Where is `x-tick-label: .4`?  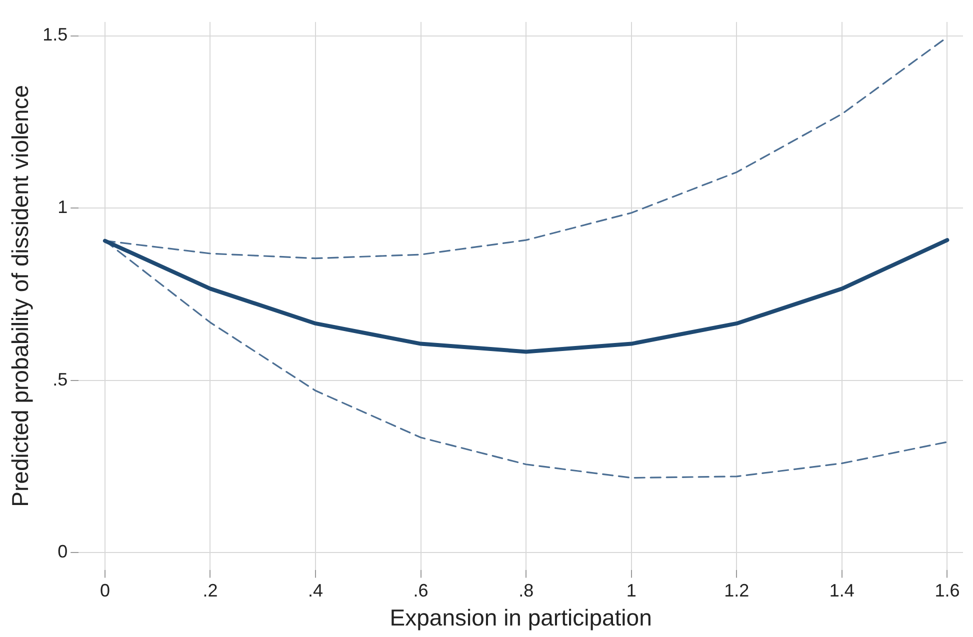 x-tick-label: .4 is located at coordinates (316, 590).